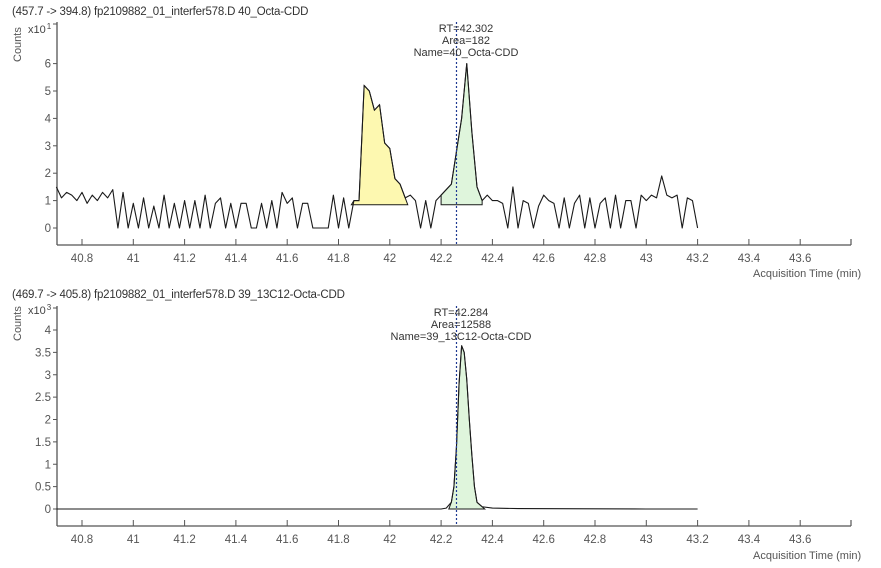  Describe the element at coordinates (48, 65) in the screenshot. I see `y-tick-label: 6` at that location.